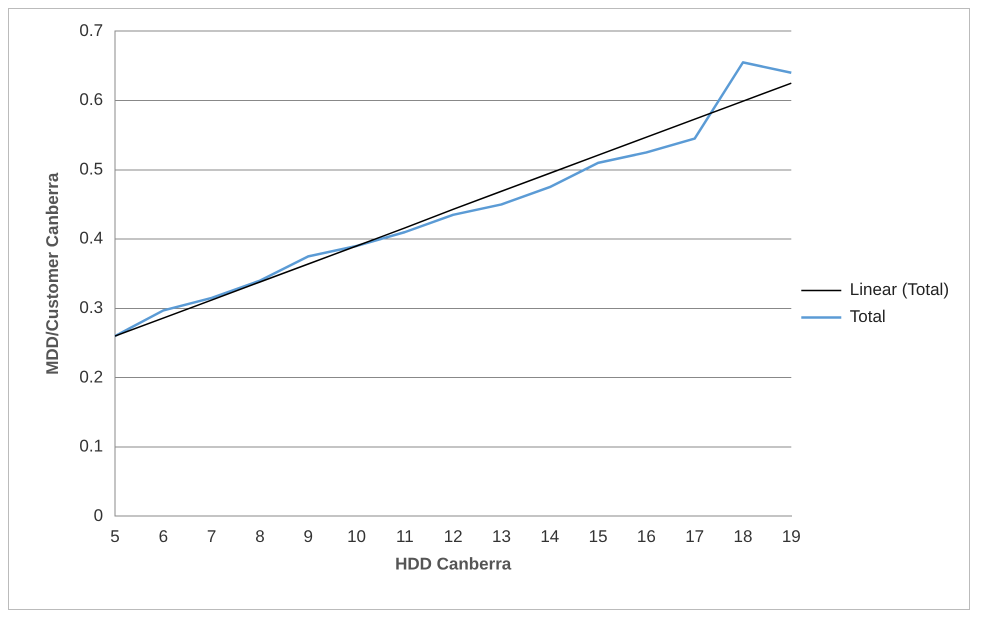 This screenshot has width=981, height=617. I want to click on x-tick-label: 12, so click(453, 536).